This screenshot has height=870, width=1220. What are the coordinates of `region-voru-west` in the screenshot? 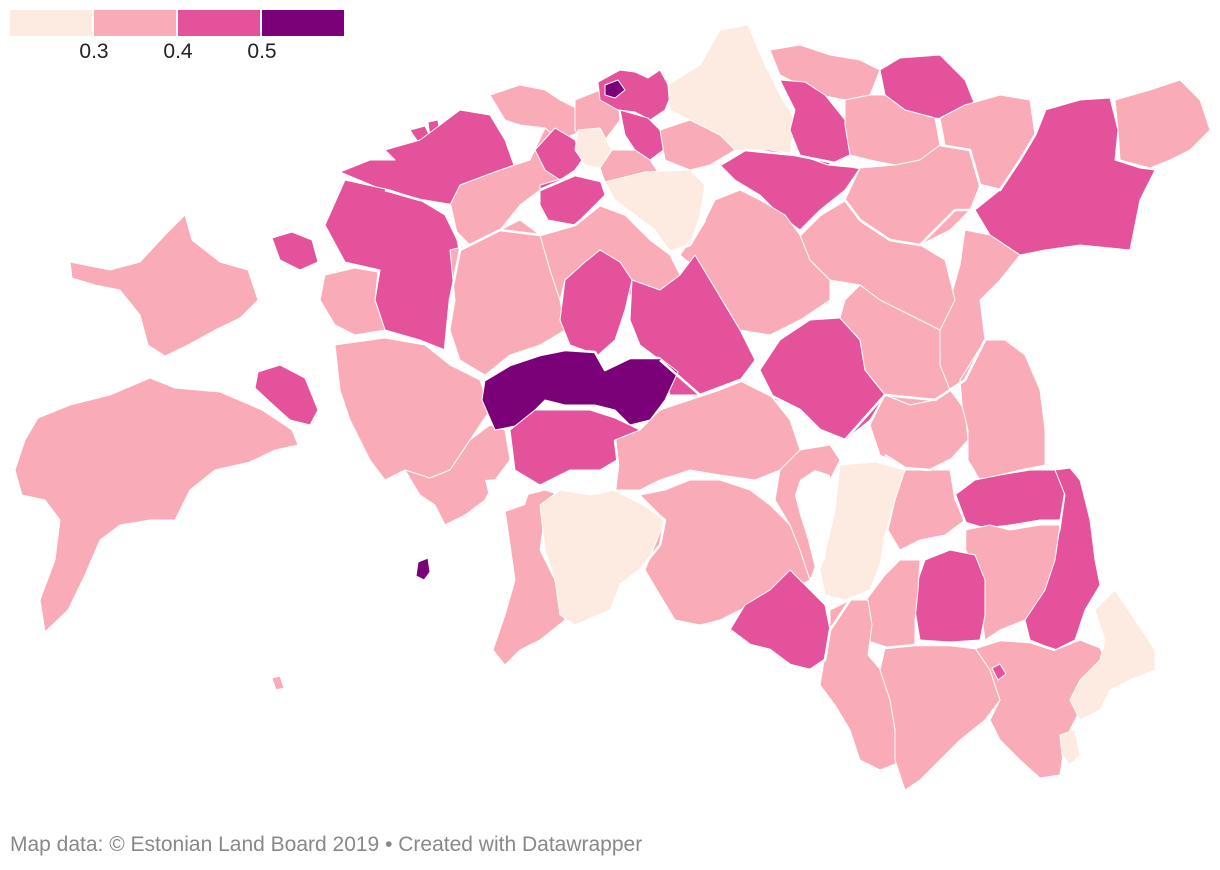 It's located at (940, 717).